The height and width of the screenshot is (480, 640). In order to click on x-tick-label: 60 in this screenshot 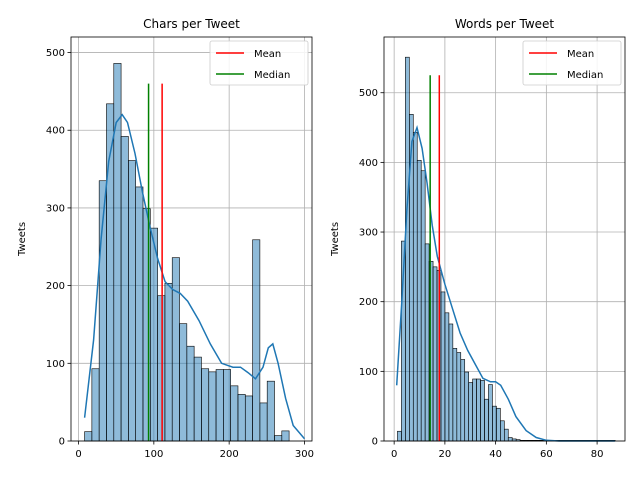, I will do `click(546, 454)`.